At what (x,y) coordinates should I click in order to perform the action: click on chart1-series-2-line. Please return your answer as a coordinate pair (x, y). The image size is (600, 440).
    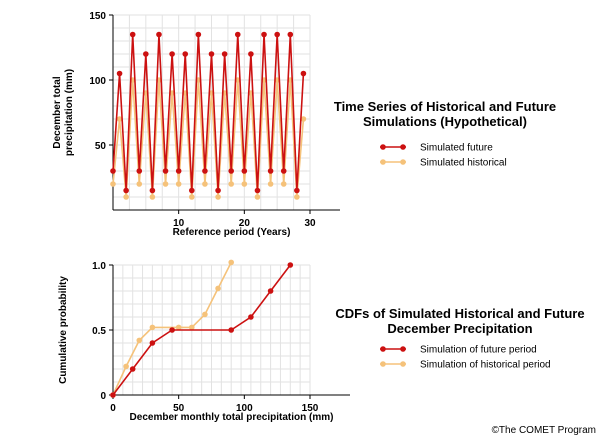
    Looking at the image, I should click on (208, 138).